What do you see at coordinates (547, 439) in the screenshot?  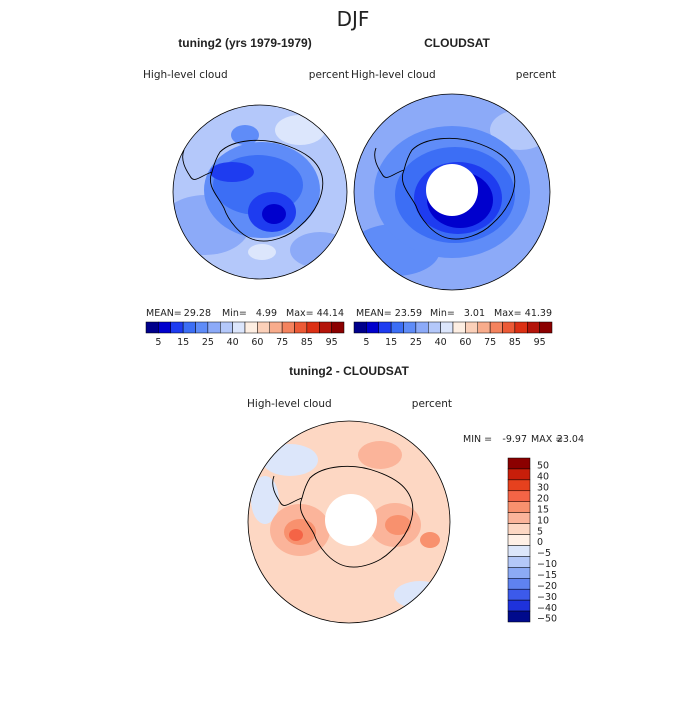 I see `stat-max-label: MAX =` at bounding box center [547, 439].